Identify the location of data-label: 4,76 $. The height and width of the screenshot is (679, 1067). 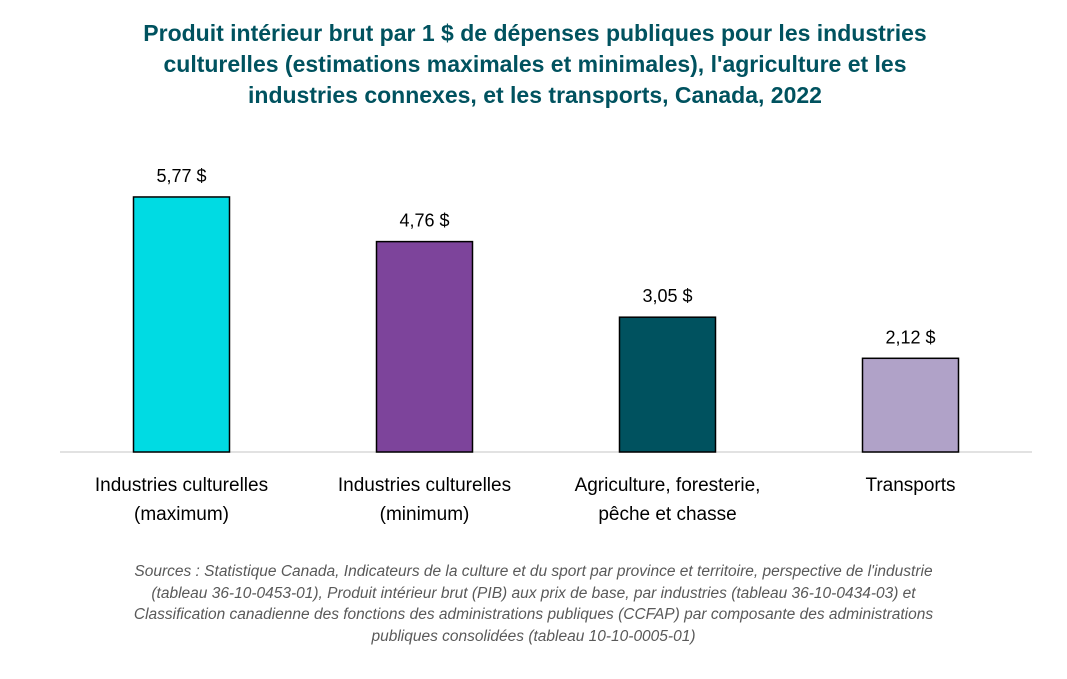
(424, 221).